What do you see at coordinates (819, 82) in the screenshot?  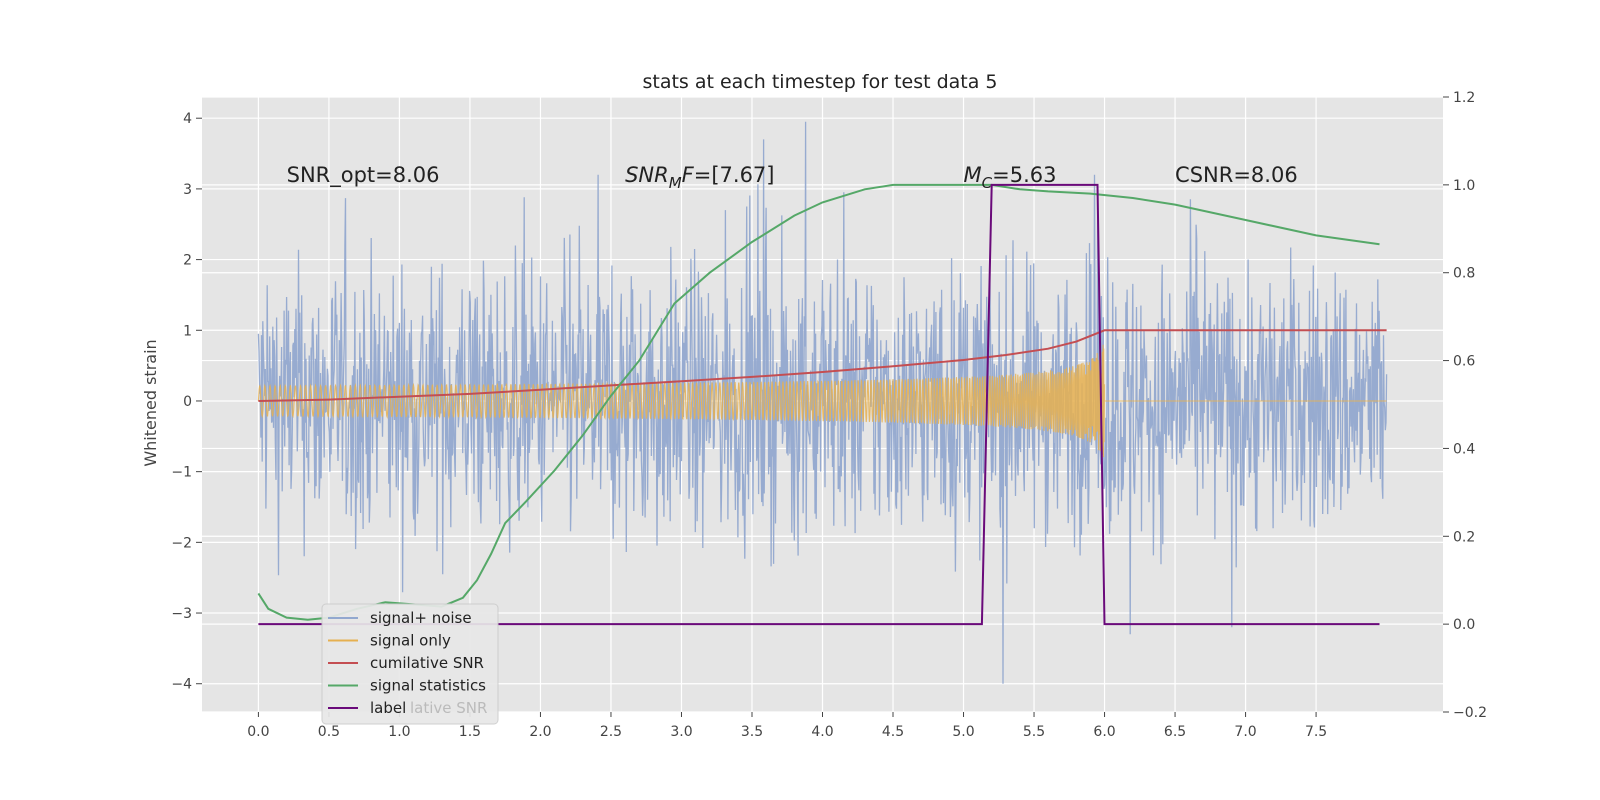 I see `chart-title: stats at each timestep for test data 5` at bounding box center [819, 82].